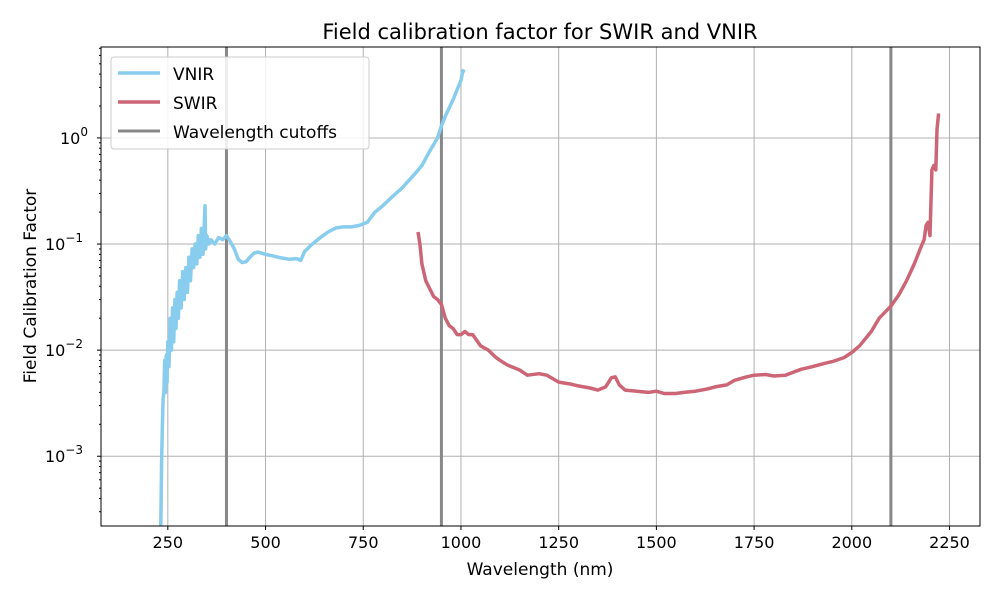  I want to click on x-tick-label: 1750, so click(754, 542).